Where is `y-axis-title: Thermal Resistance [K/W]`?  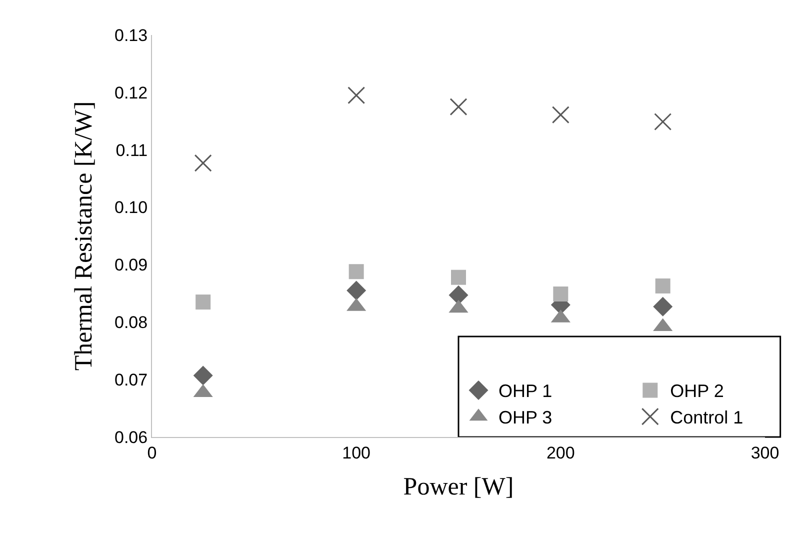 y-axis-title: Thermal Resistance [K/W] is located at coordinates (84, 236).